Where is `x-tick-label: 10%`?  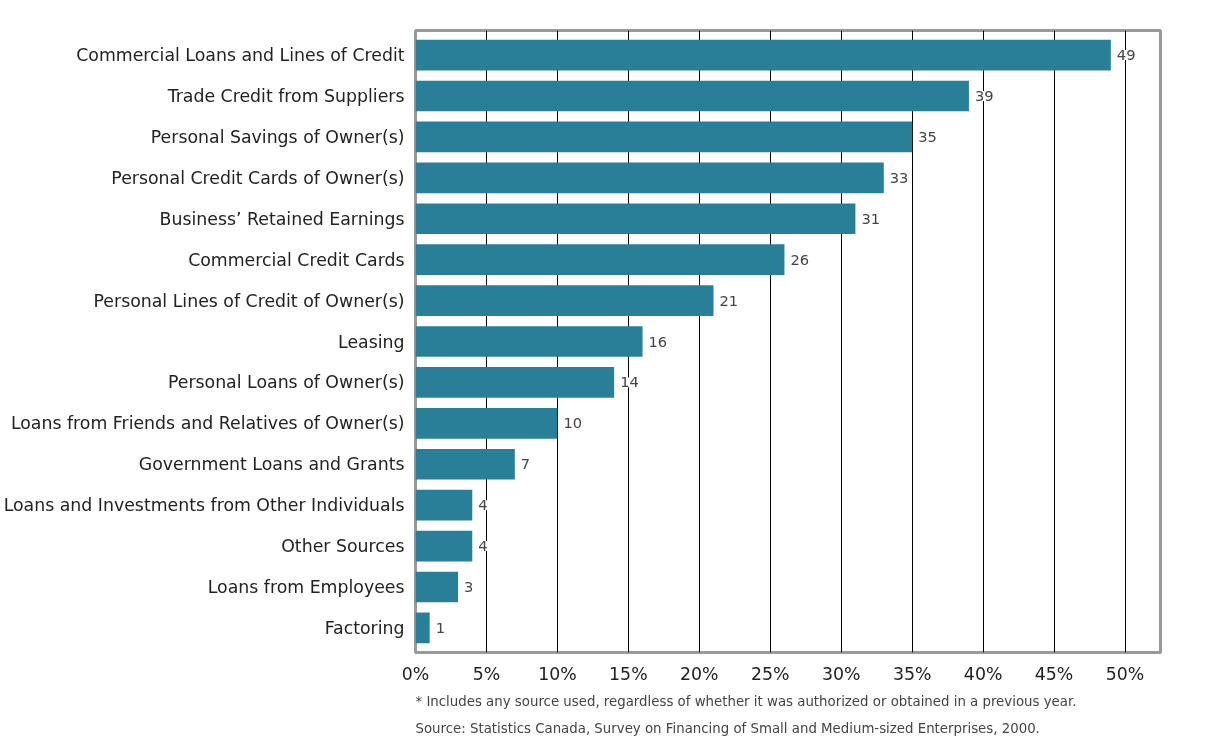 x-tick-label: 10% is located at coordinates (557, 673).